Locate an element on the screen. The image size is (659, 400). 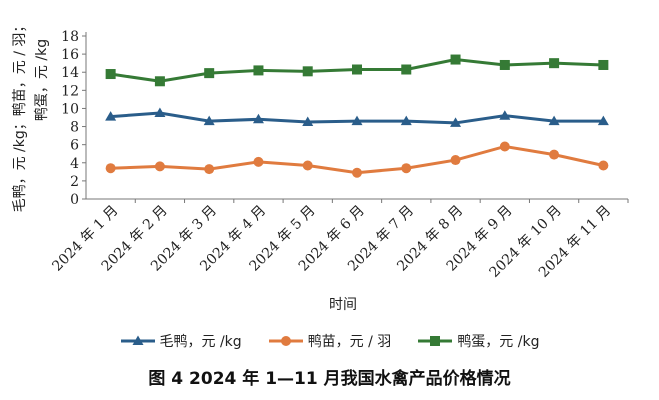
y-tick-label: 8 is located at coordinates (74, 128).